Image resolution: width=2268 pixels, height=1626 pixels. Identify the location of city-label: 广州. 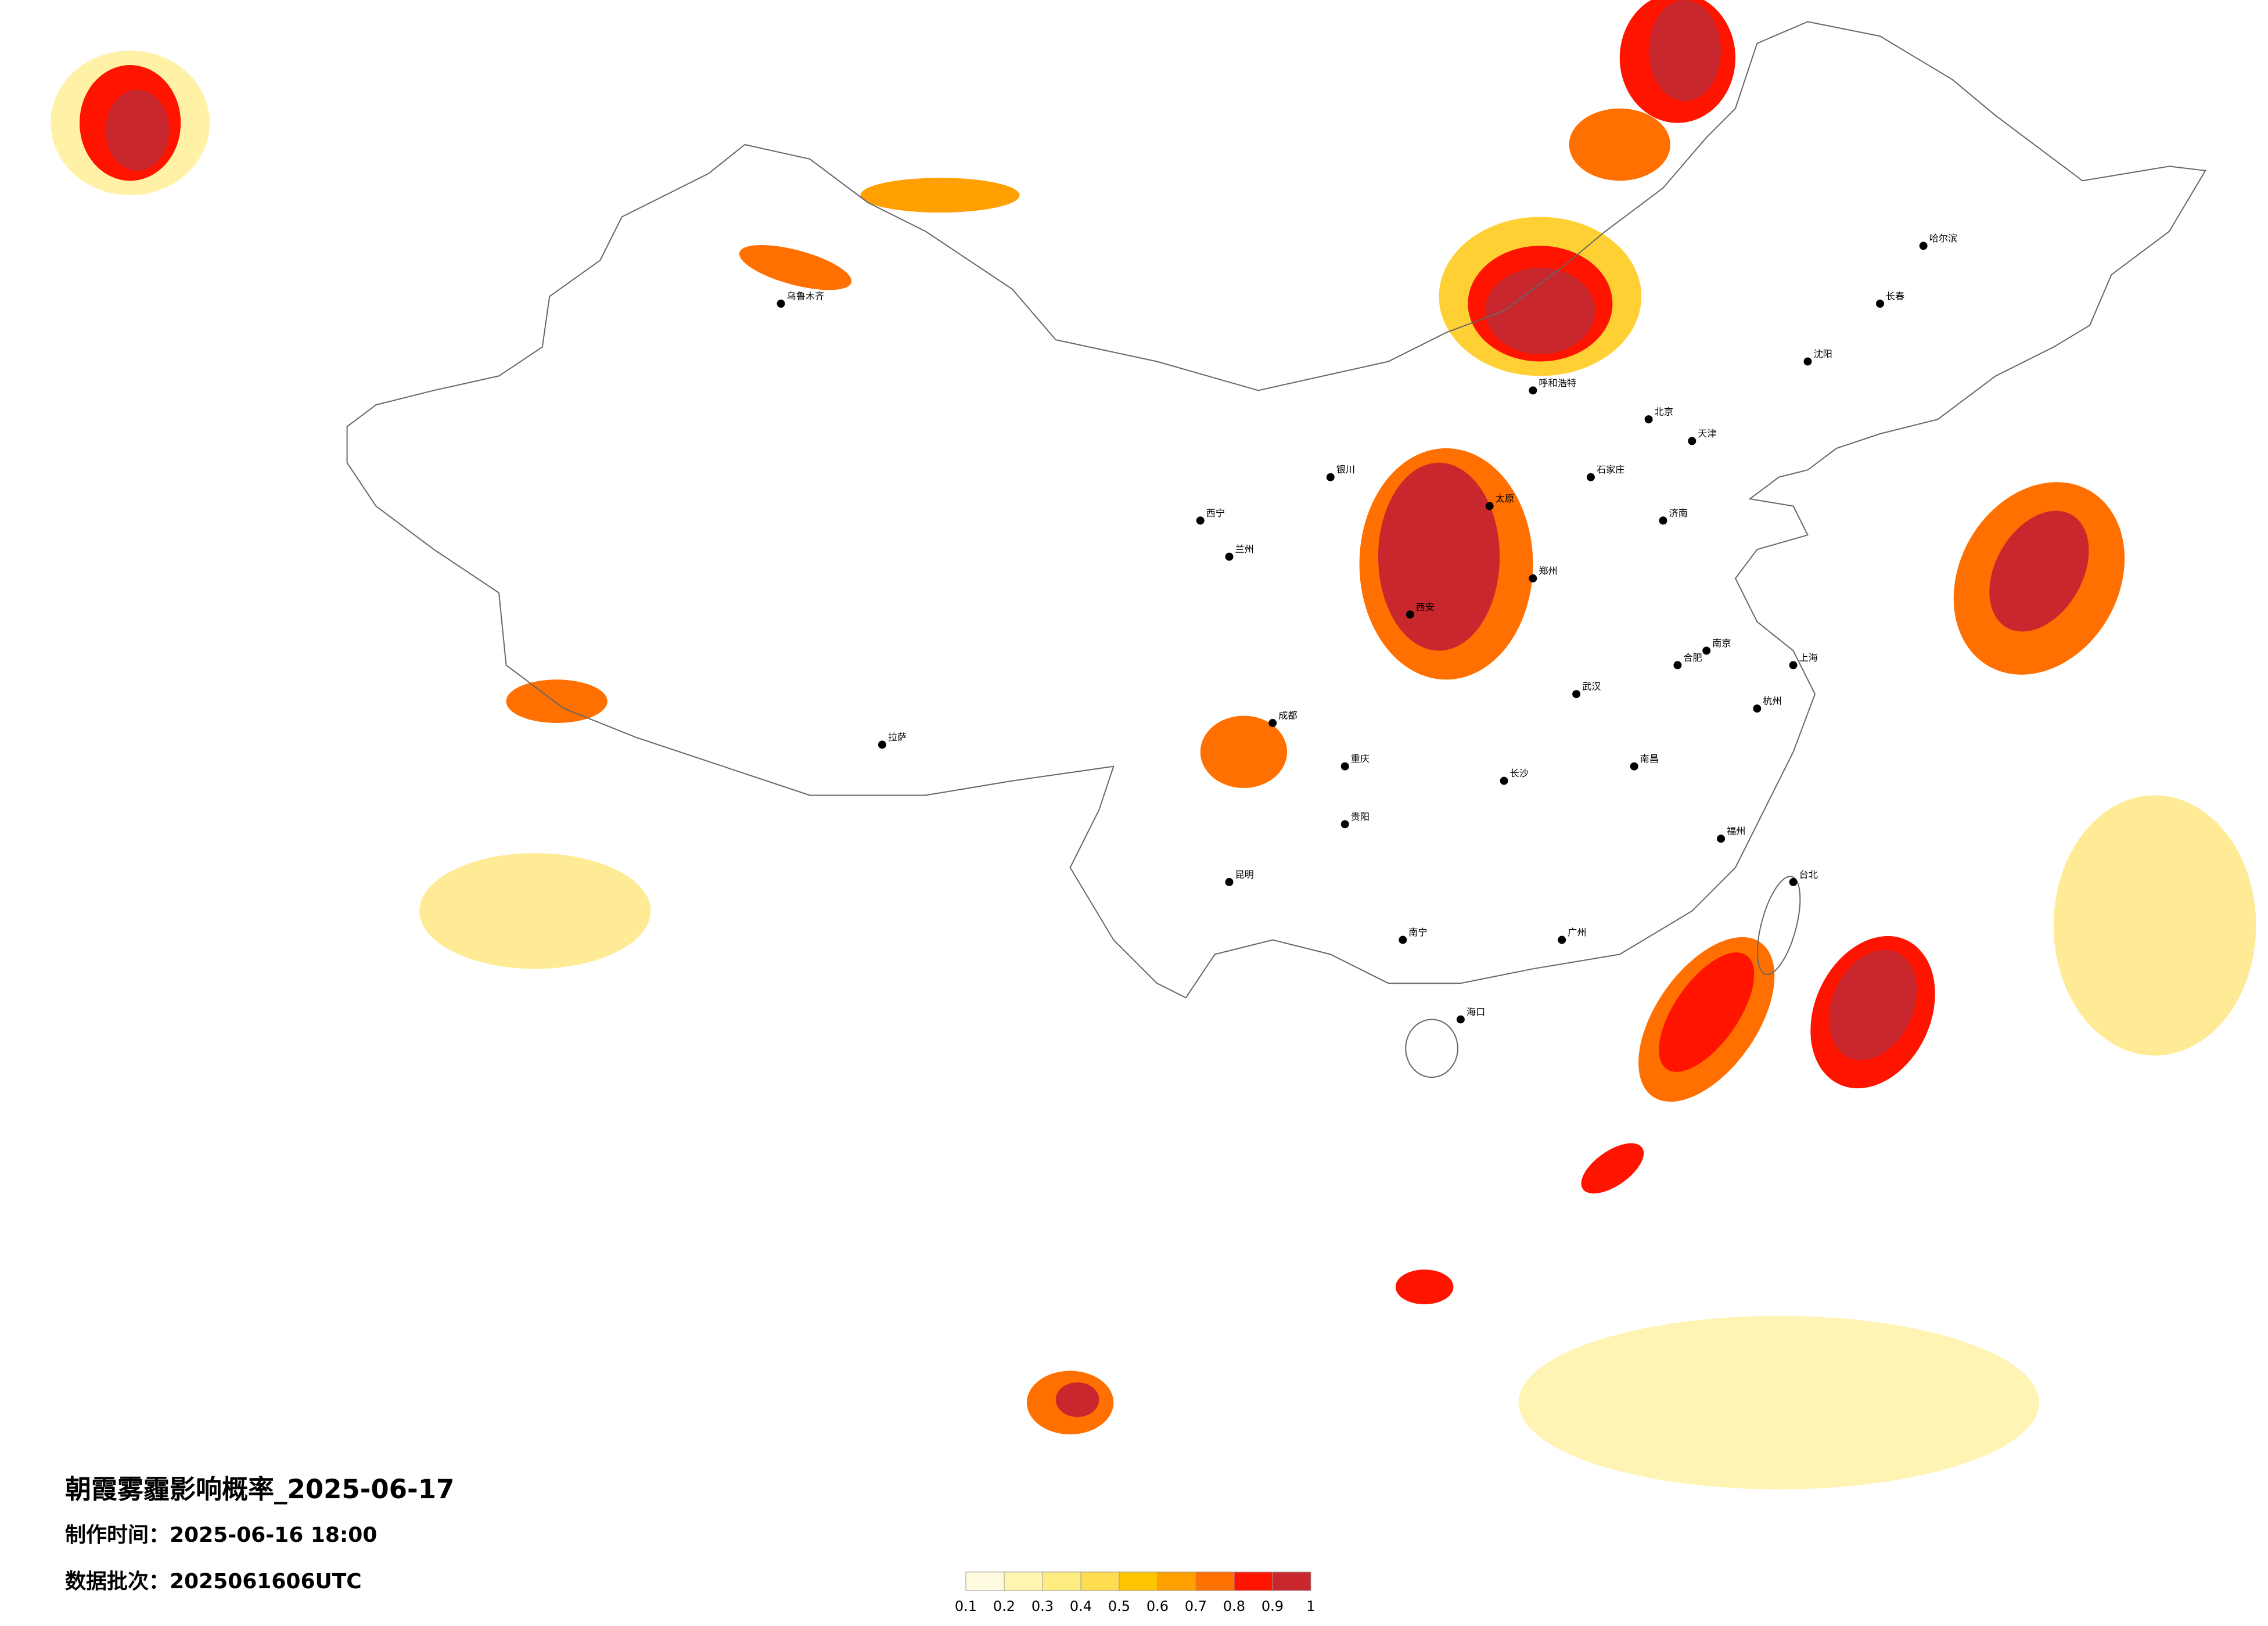
(1577, 933).